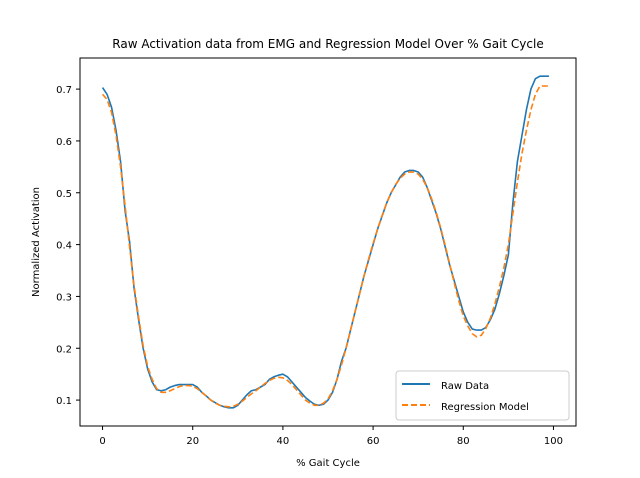 The height and width of the screenshot is (478, 640). Describe the element at coordinates (36, 242) in the screenshot. I see `y-axis-label: Normalized Activation` at that location.